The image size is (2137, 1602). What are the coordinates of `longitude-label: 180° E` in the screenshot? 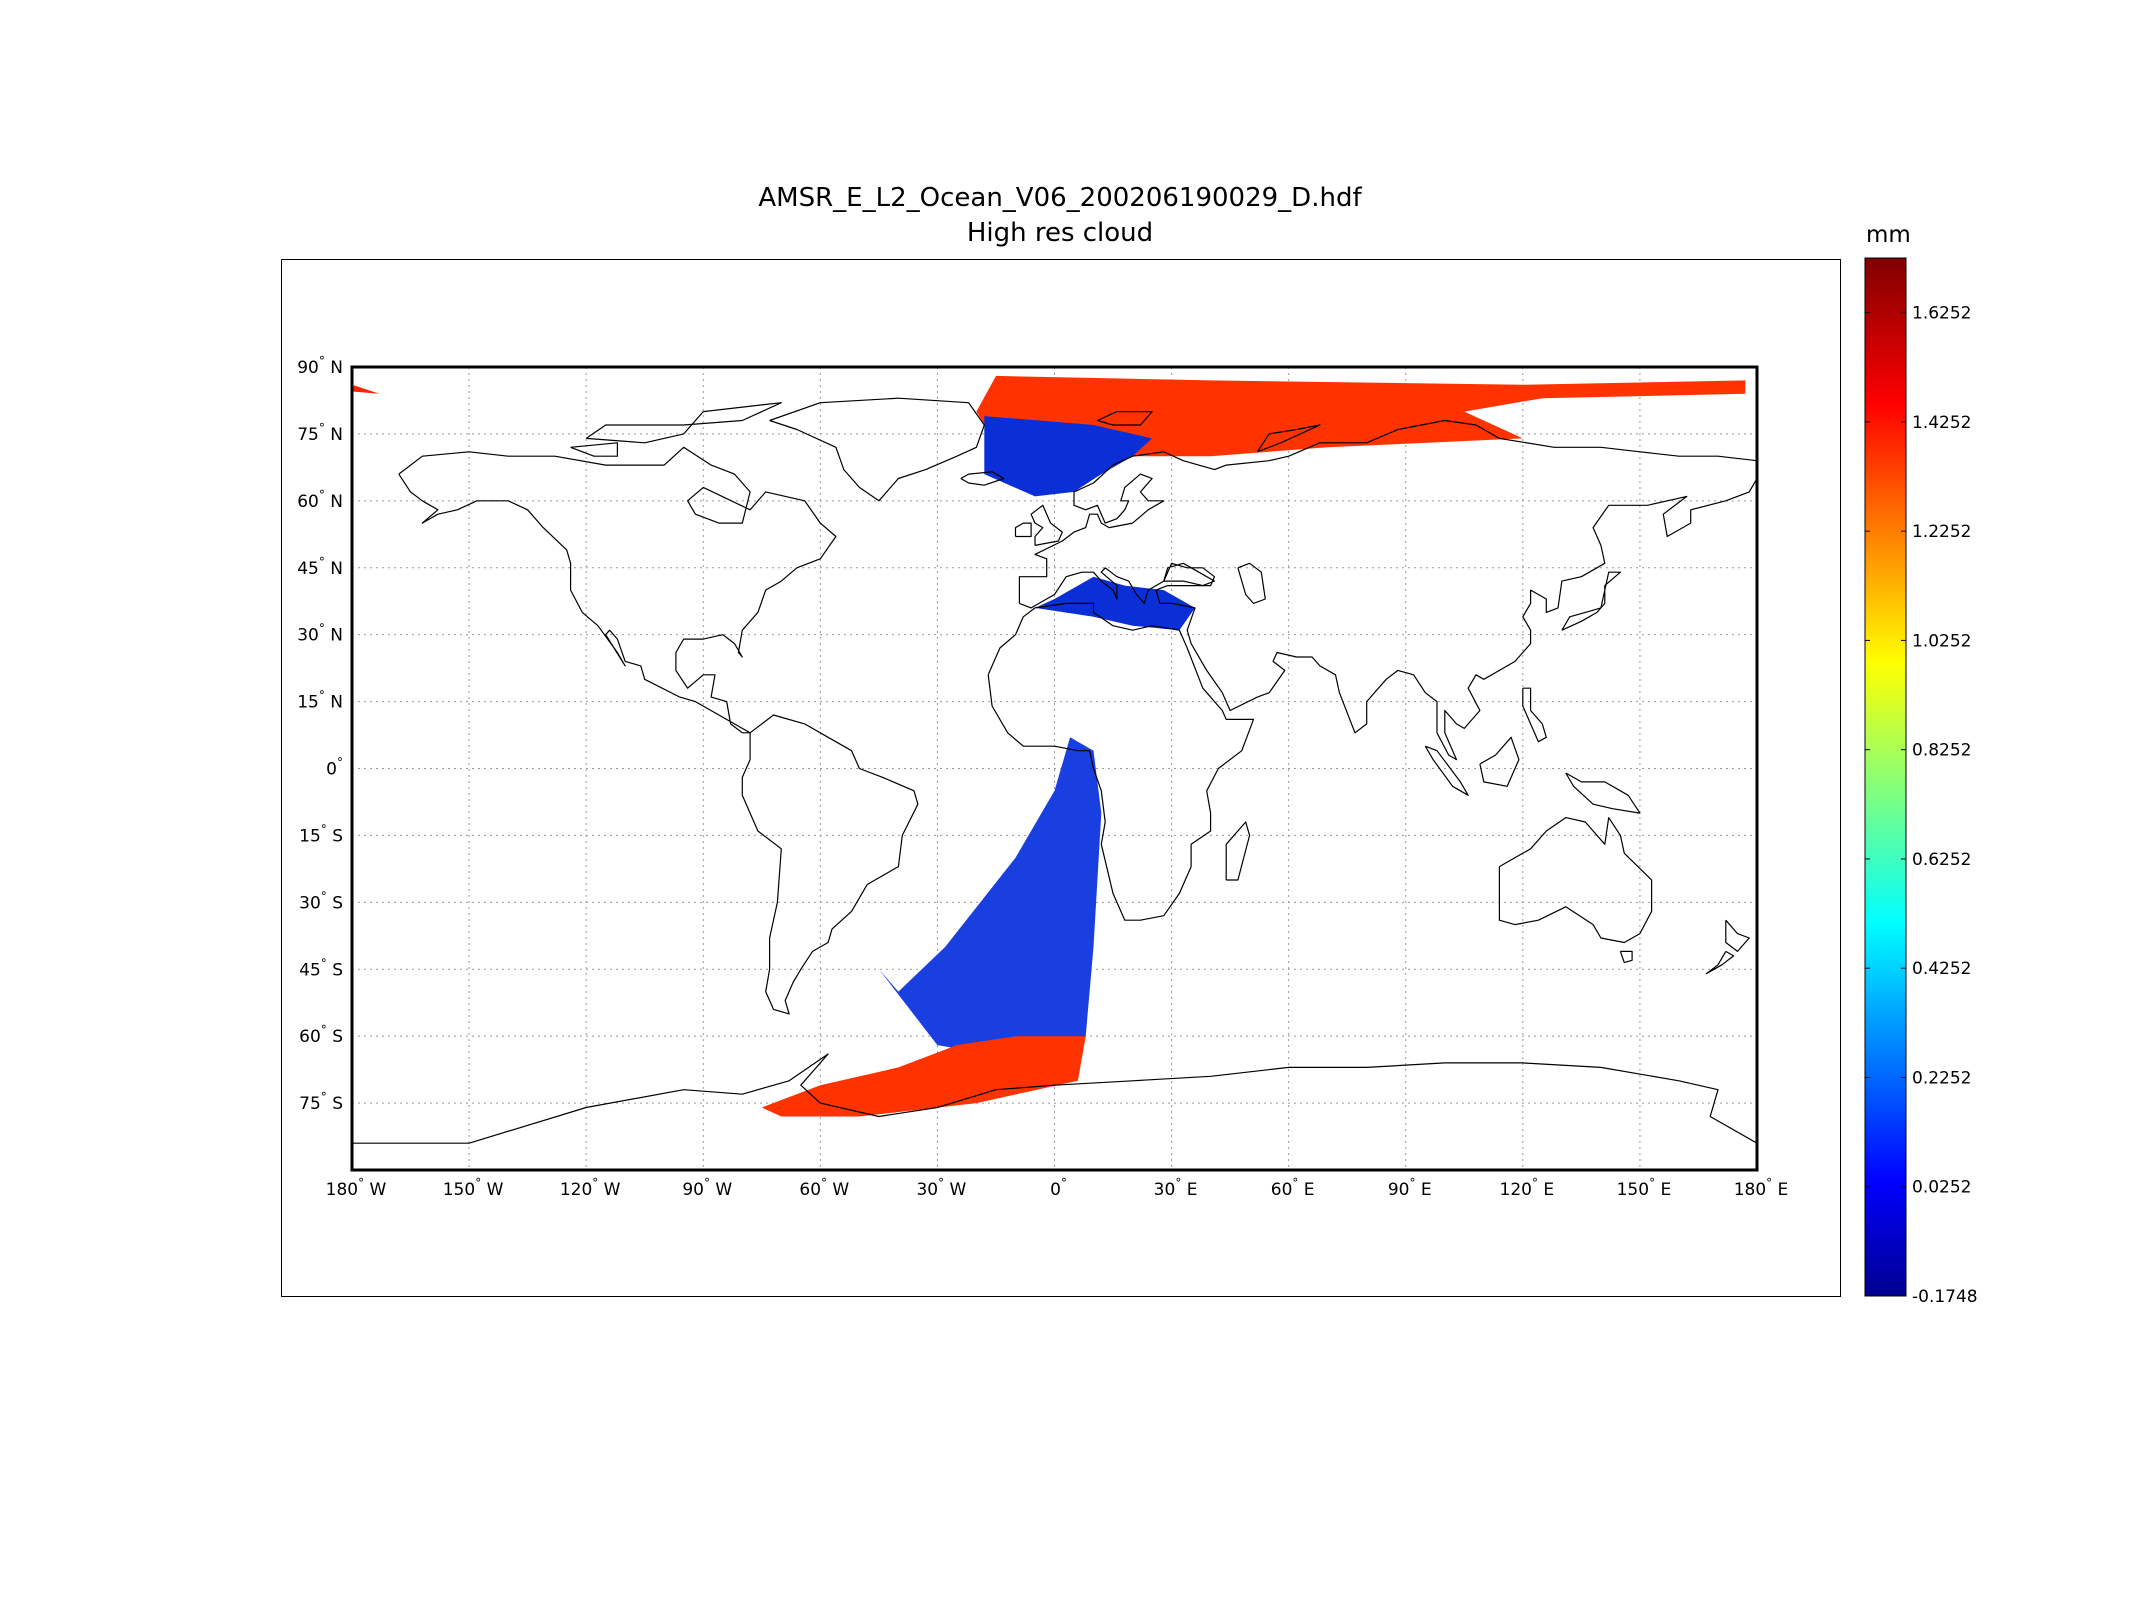 It's located at (1761, 1188).